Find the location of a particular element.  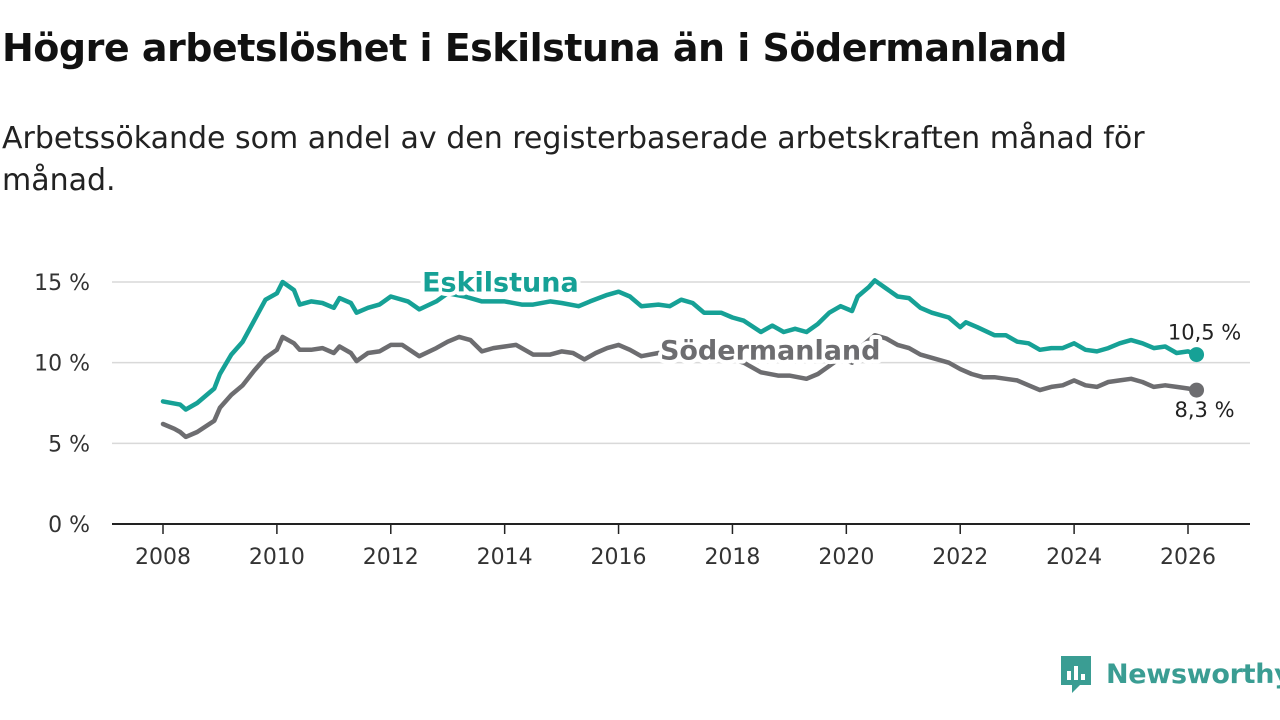

x-tick-label: 2010 is located at coordinates (277, 557).